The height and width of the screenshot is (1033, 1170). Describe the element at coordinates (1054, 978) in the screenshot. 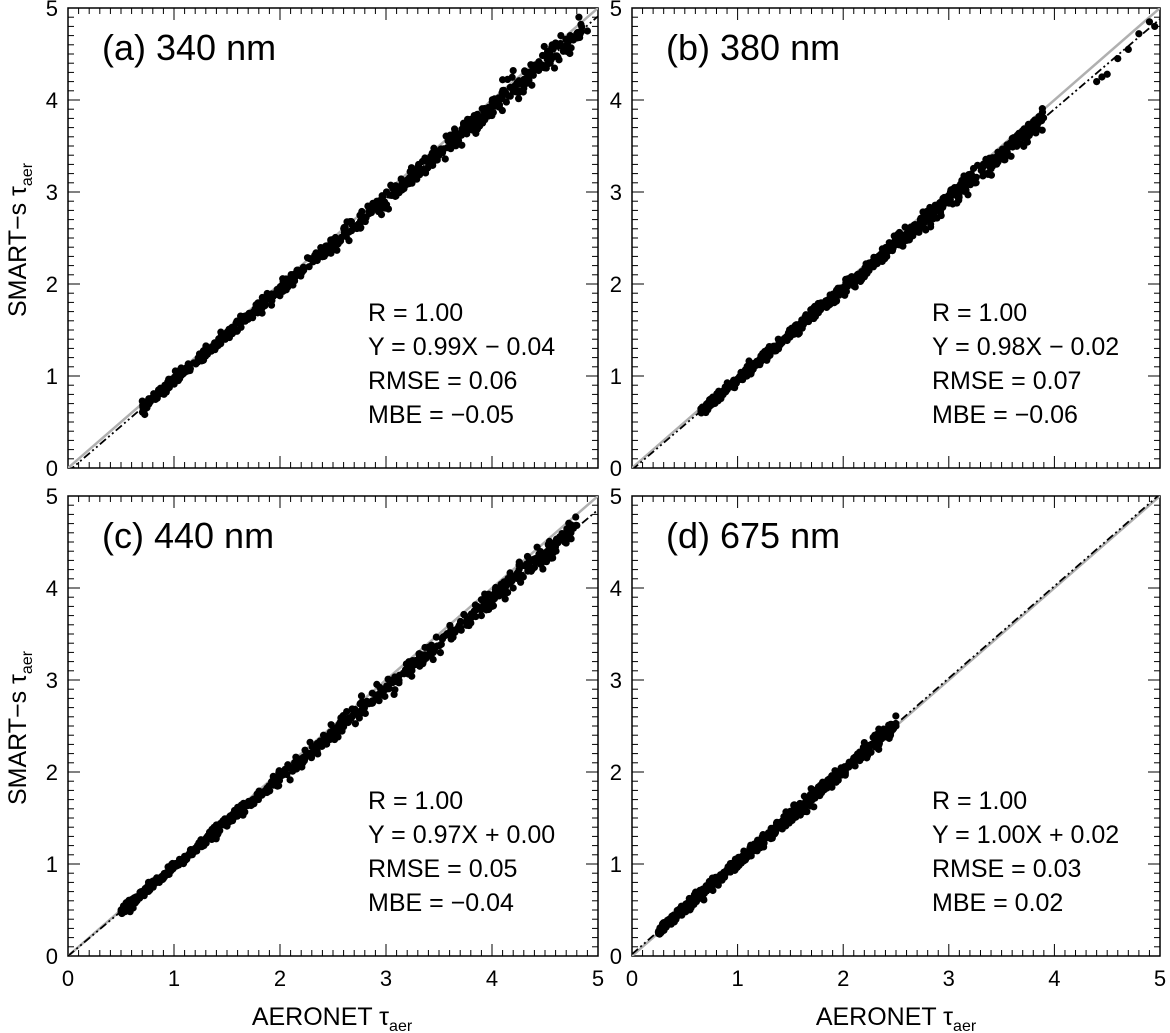

I see `panel-d-x-tick-label: 4` at that location.